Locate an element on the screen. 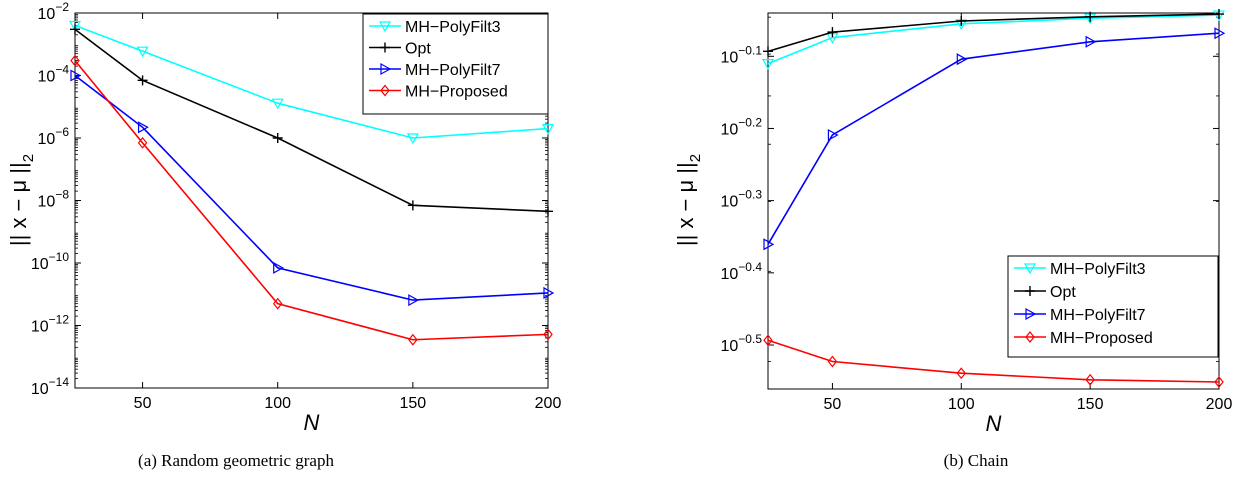  y-tick-label: 10⁻⁴ is located at coordinates (54, 74).